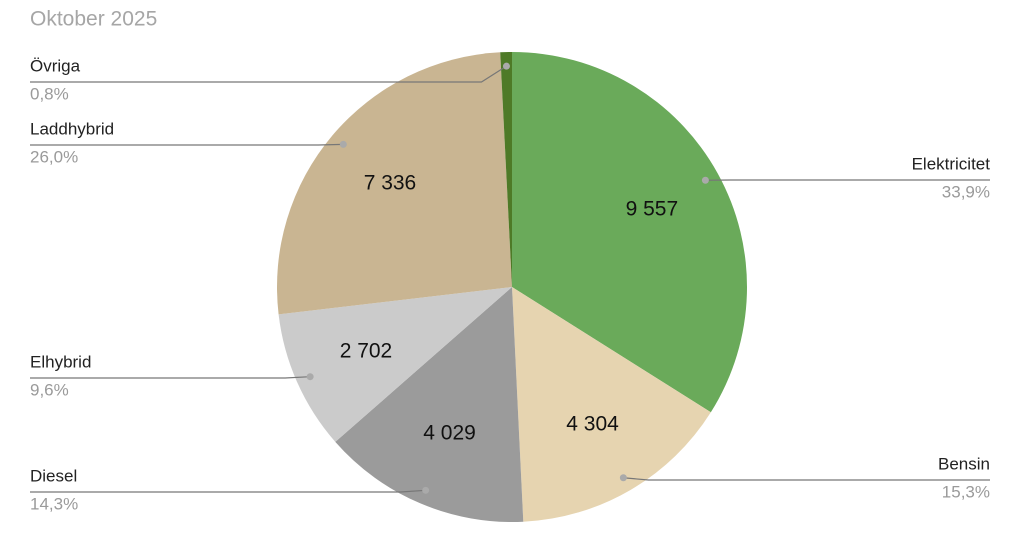  Describe the element at coordinates (72, 128) in the screenshot. I see `category-label: Laddhybrid` at that location.